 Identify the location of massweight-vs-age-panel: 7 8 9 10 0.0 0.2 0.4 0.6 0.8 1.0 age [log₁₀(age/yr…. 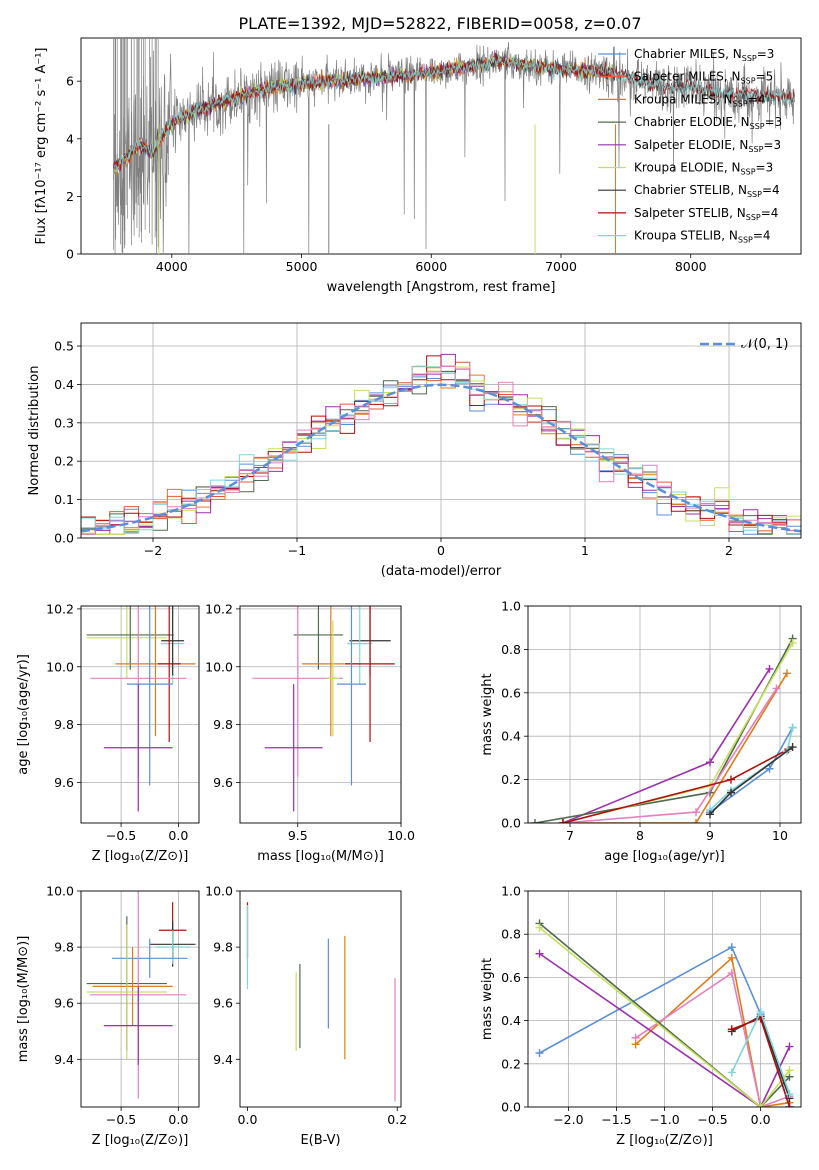
(641, 731).